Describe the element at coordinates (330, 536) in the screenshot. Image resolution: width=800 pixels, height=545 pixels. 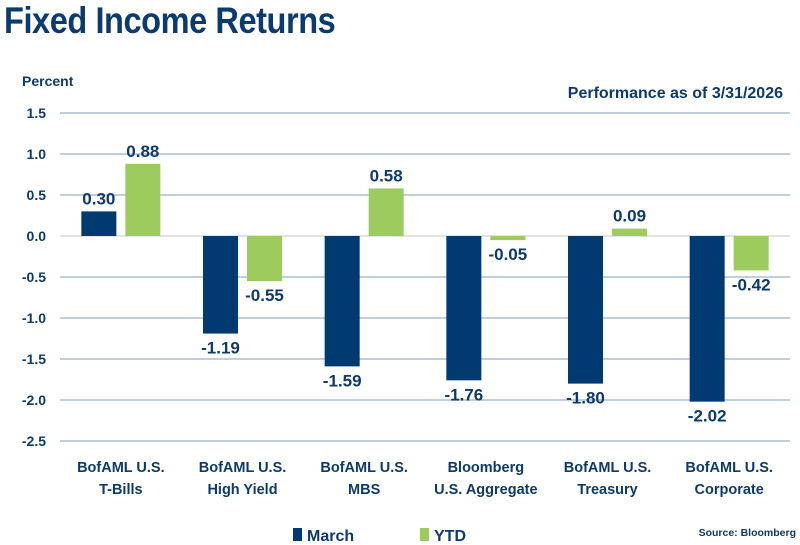
I see `legend-label: March` at that location.